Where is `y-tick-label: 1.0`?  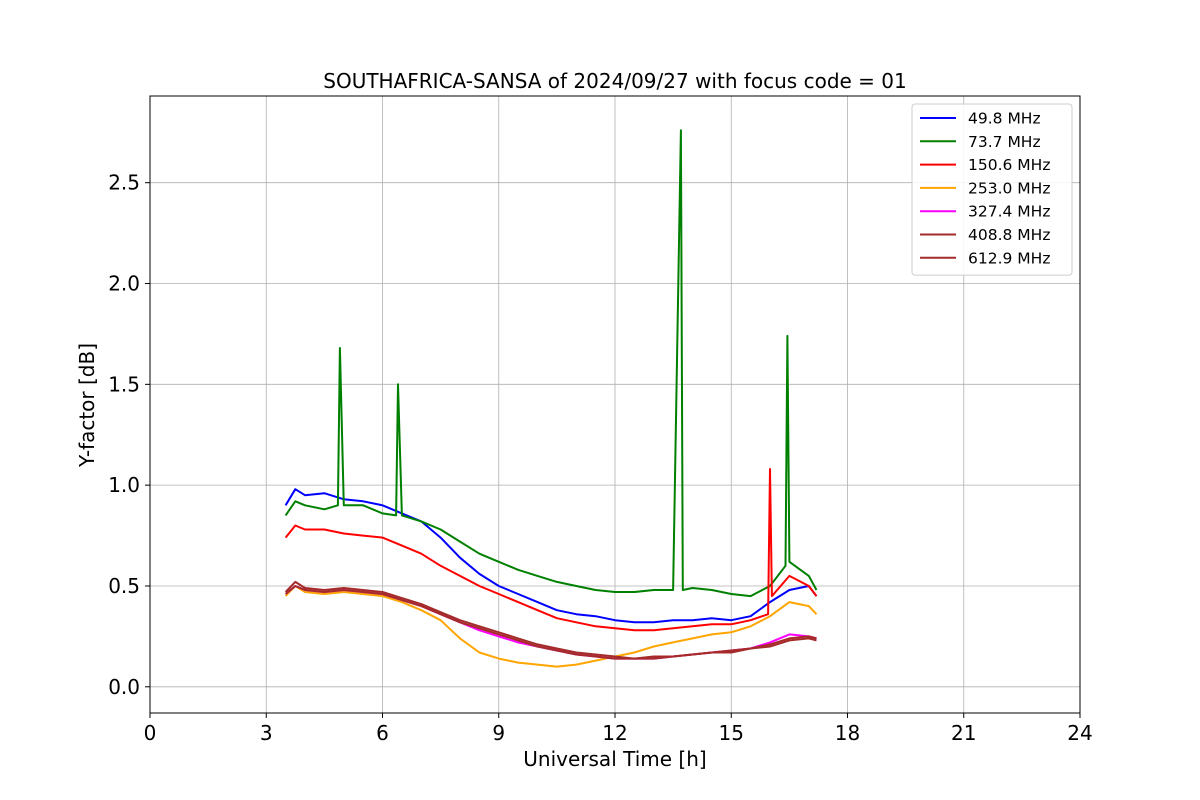 y-tick-label: 1.0 is located at coordinates (124, 485).